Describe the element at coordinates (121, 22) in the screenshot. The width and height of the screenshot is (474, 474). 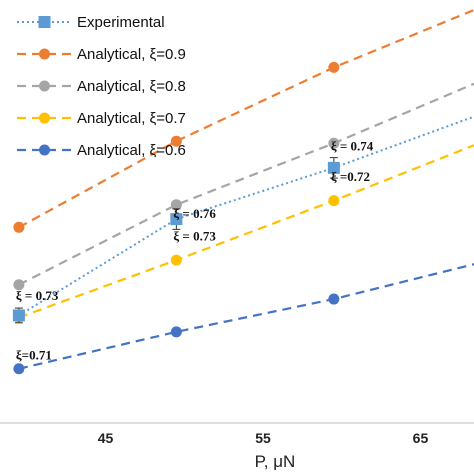
I see `legend-label: Experimental` at that location.